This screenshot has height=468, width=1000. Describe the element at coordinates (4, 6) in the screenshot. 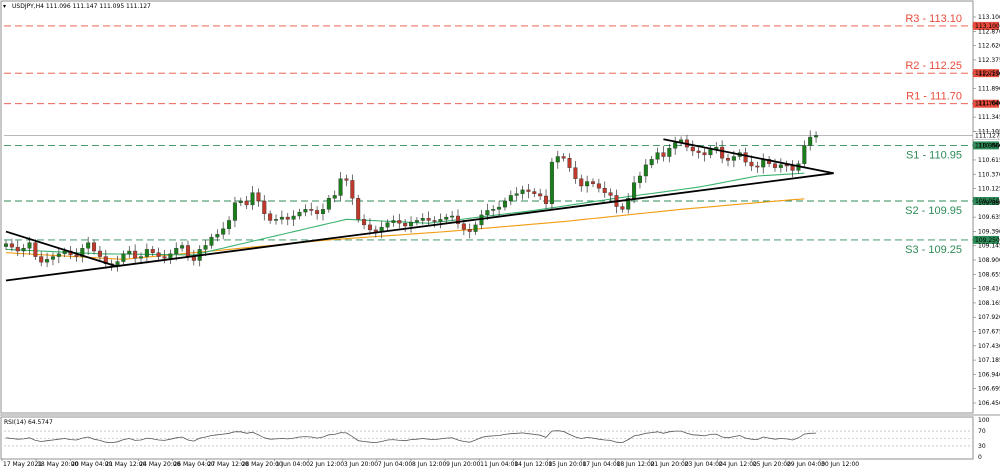

I see `header-menu-icon: ▾` at that location.